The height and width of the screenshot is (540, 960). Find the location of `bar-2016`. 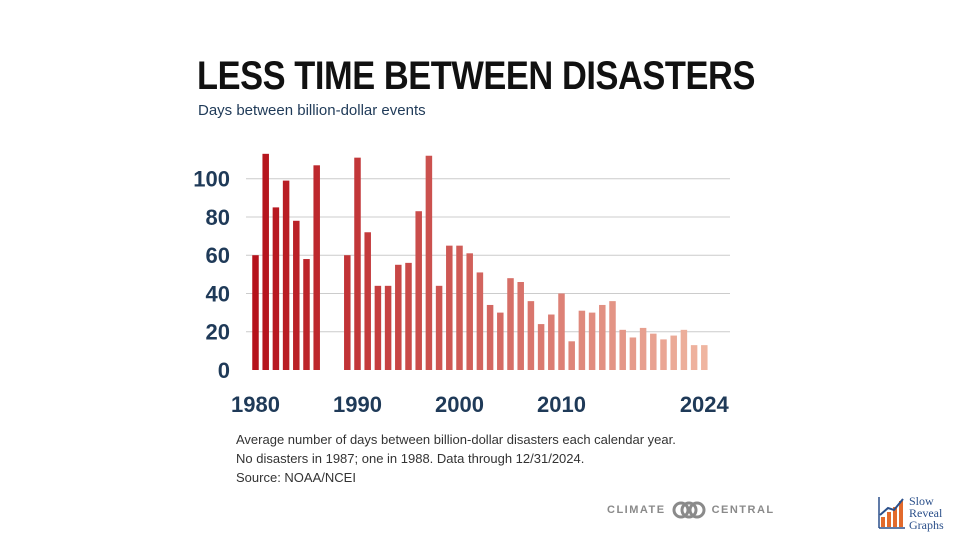

bar-2016 is located at coordinates (622, 349).